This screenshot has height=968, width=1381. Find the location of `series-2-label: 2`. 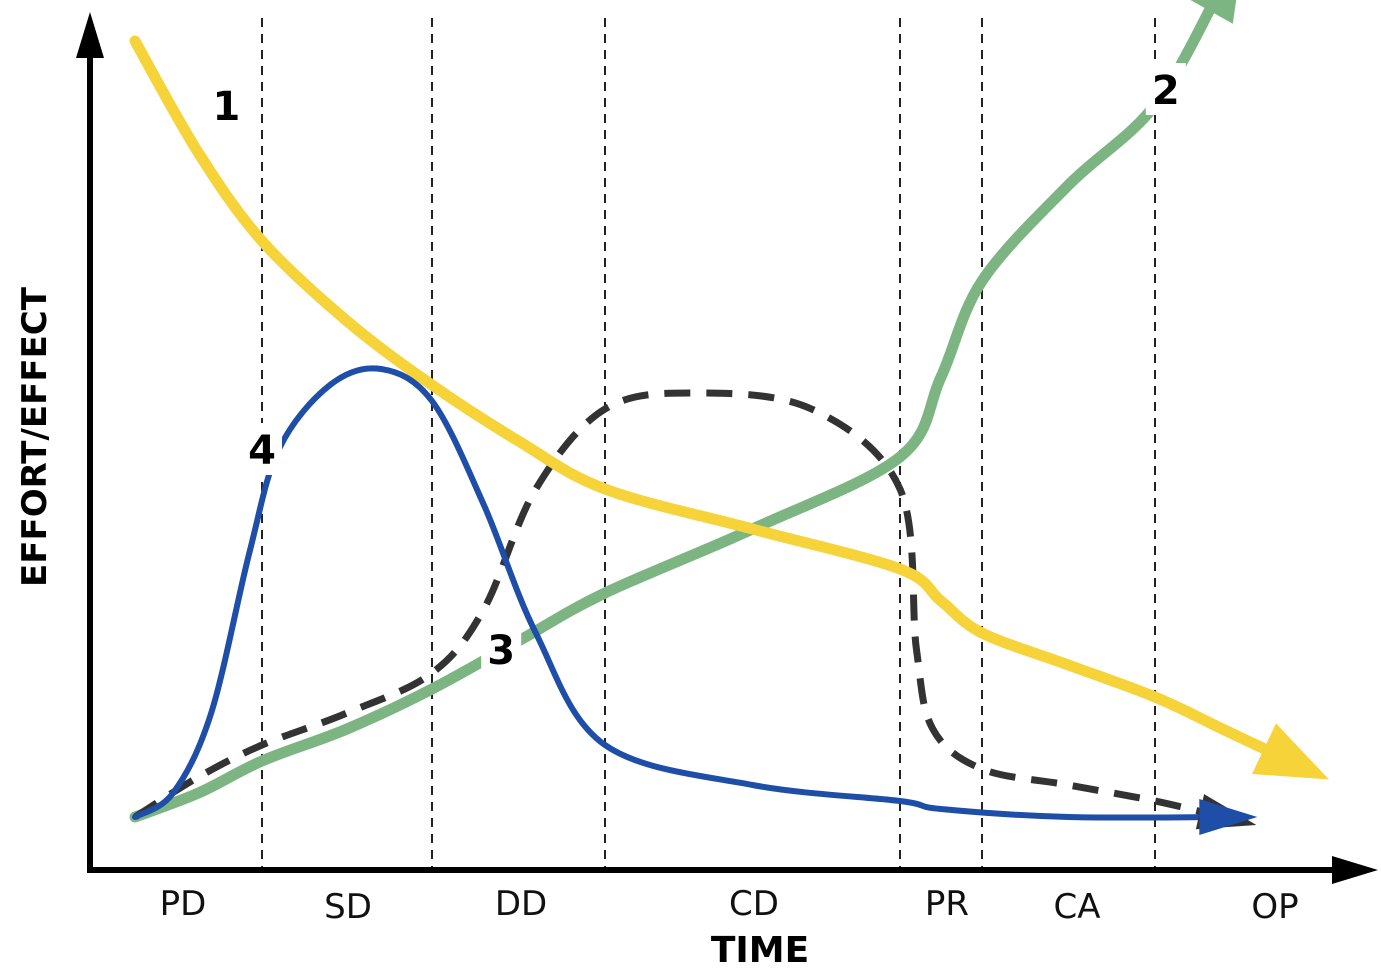

series-2-label: 2 is located at coordinates (1166, 91).